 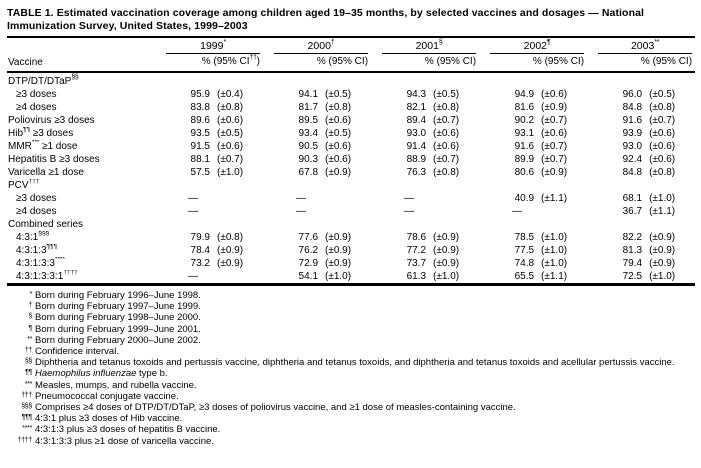 What do you see at coordinates (31, 250) in the screenshot?
I see `vaccine-name: 4:3:1:3` at bounding box center [31, 250].